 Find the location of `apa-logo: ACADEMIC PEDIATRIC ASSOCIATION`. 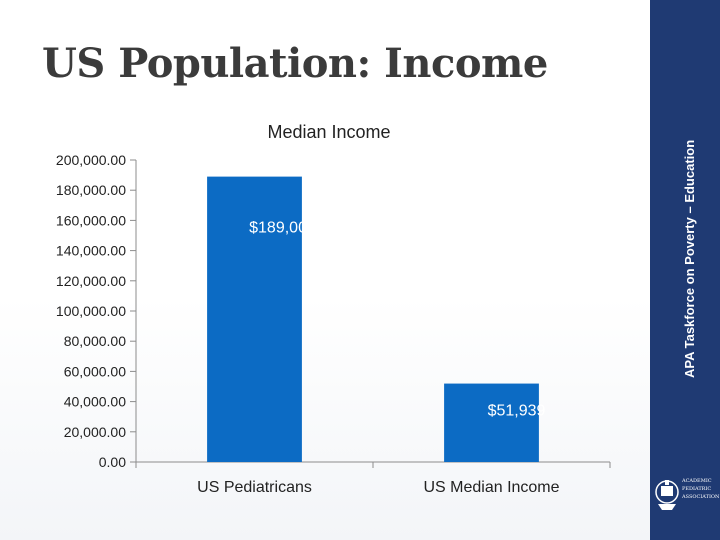

apa-logo: ACADEMIC PEDIATRIC ASSOCIATION is located at coordinates (685, 494).